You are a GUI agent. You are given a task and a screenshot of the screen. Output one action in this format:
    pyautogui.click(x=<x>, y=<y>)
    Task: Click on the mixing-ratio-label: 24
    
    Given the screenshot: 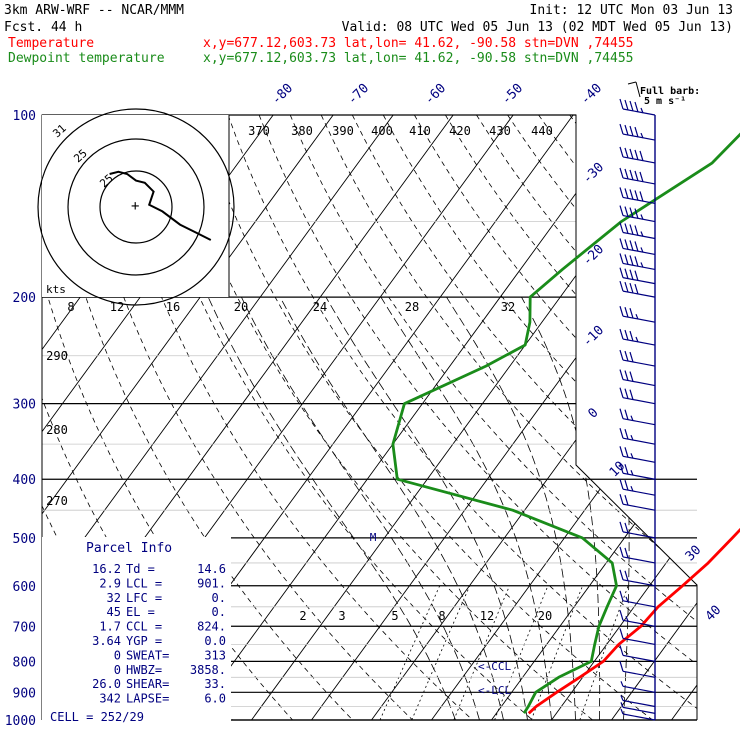 What is the action you would take?
    pyautogui.click(x=320, y=307)
    